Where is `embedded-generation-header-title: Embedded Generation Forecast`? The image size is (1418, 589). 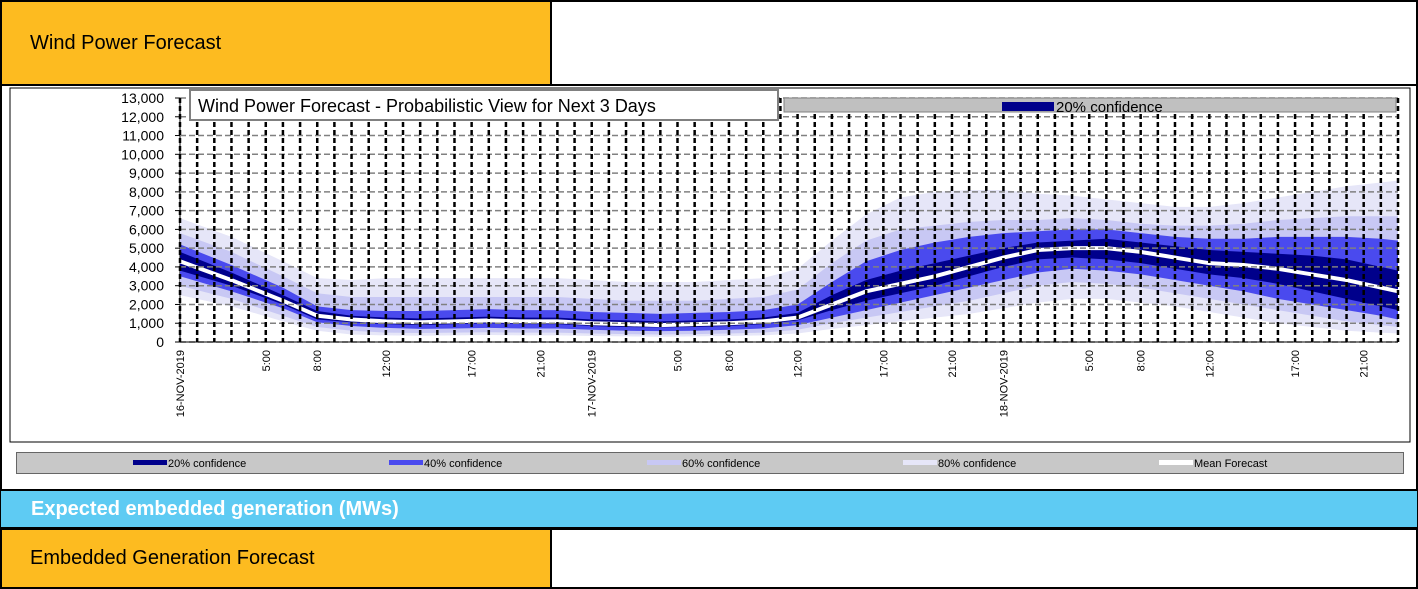 embedded-generation-header-title: Embedded Generation Forecast is located at coordinates (172, 558).